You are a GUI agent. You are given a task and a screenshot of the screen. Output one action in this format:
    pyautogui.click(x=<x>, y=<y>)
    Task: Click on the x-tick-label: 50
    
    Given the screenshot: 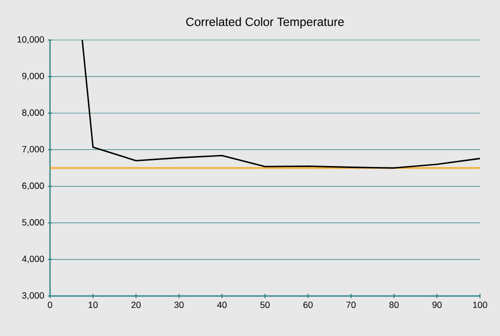 What is the action you would take?
    pyautogui.click(x=265, y=305)
    